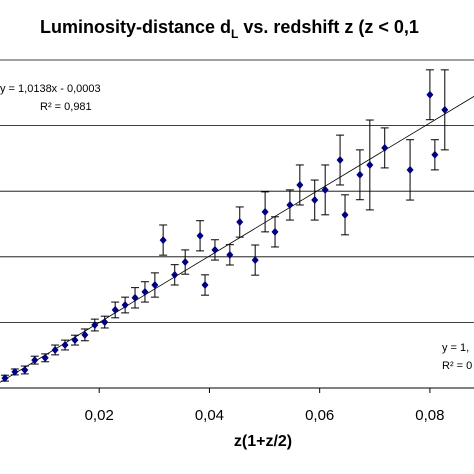  What do you see at coordinates (99, 415) in the screenshot?
I see `x-tick-label: 0,02` at bounding box center [99, 415].